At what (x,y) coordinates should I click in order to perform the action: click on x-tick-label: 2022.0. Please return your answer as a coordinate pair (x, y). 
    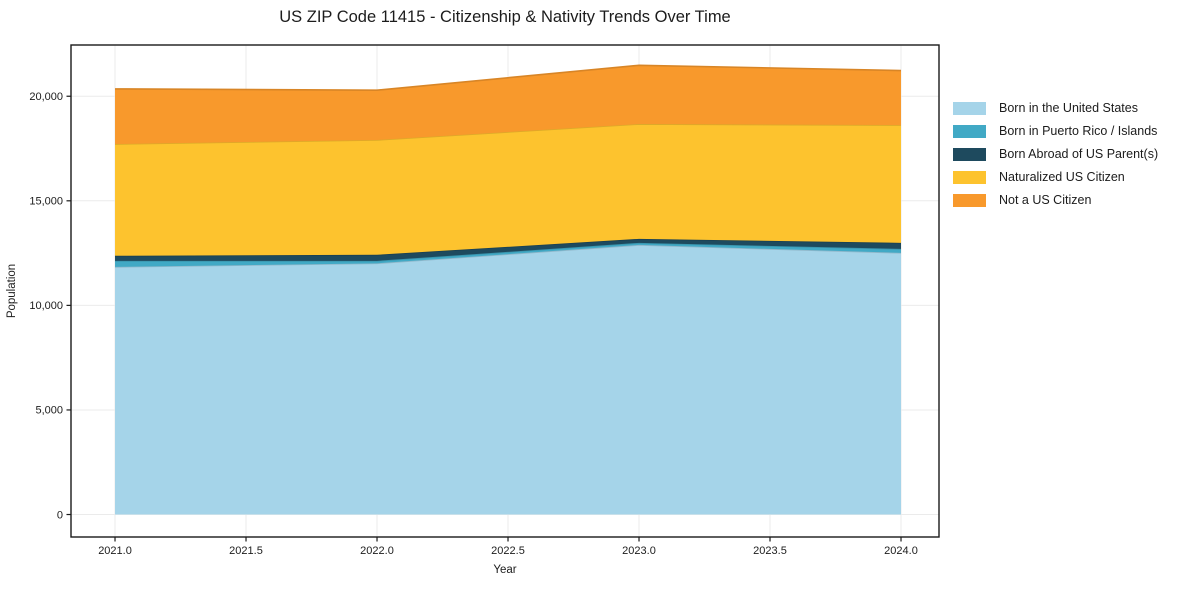
    Looking at the image, I should click on (377, 551).